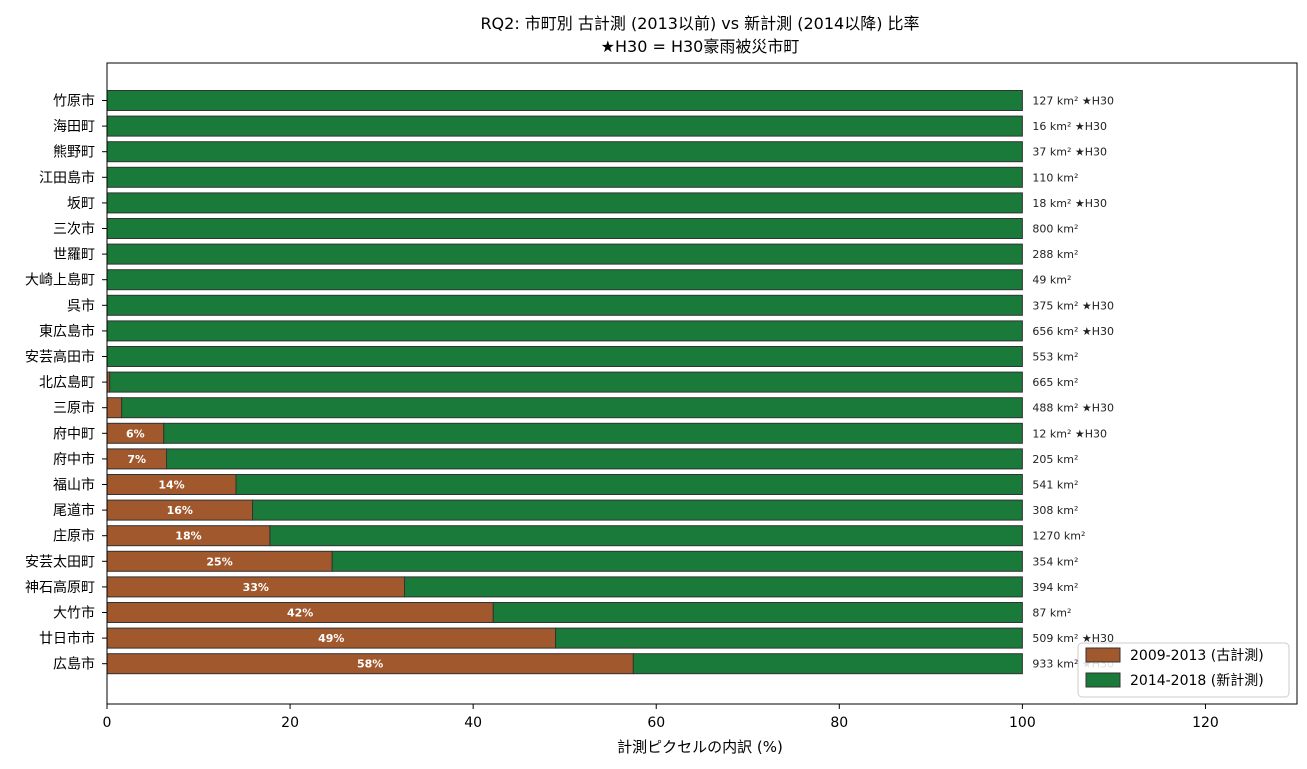 Image resolution: width=1307 pixels, height=769 pixels. Describe the element at coordinates (1055, 382) in the screenshot. I see `area-annotation-11: 665 km²` at that location.